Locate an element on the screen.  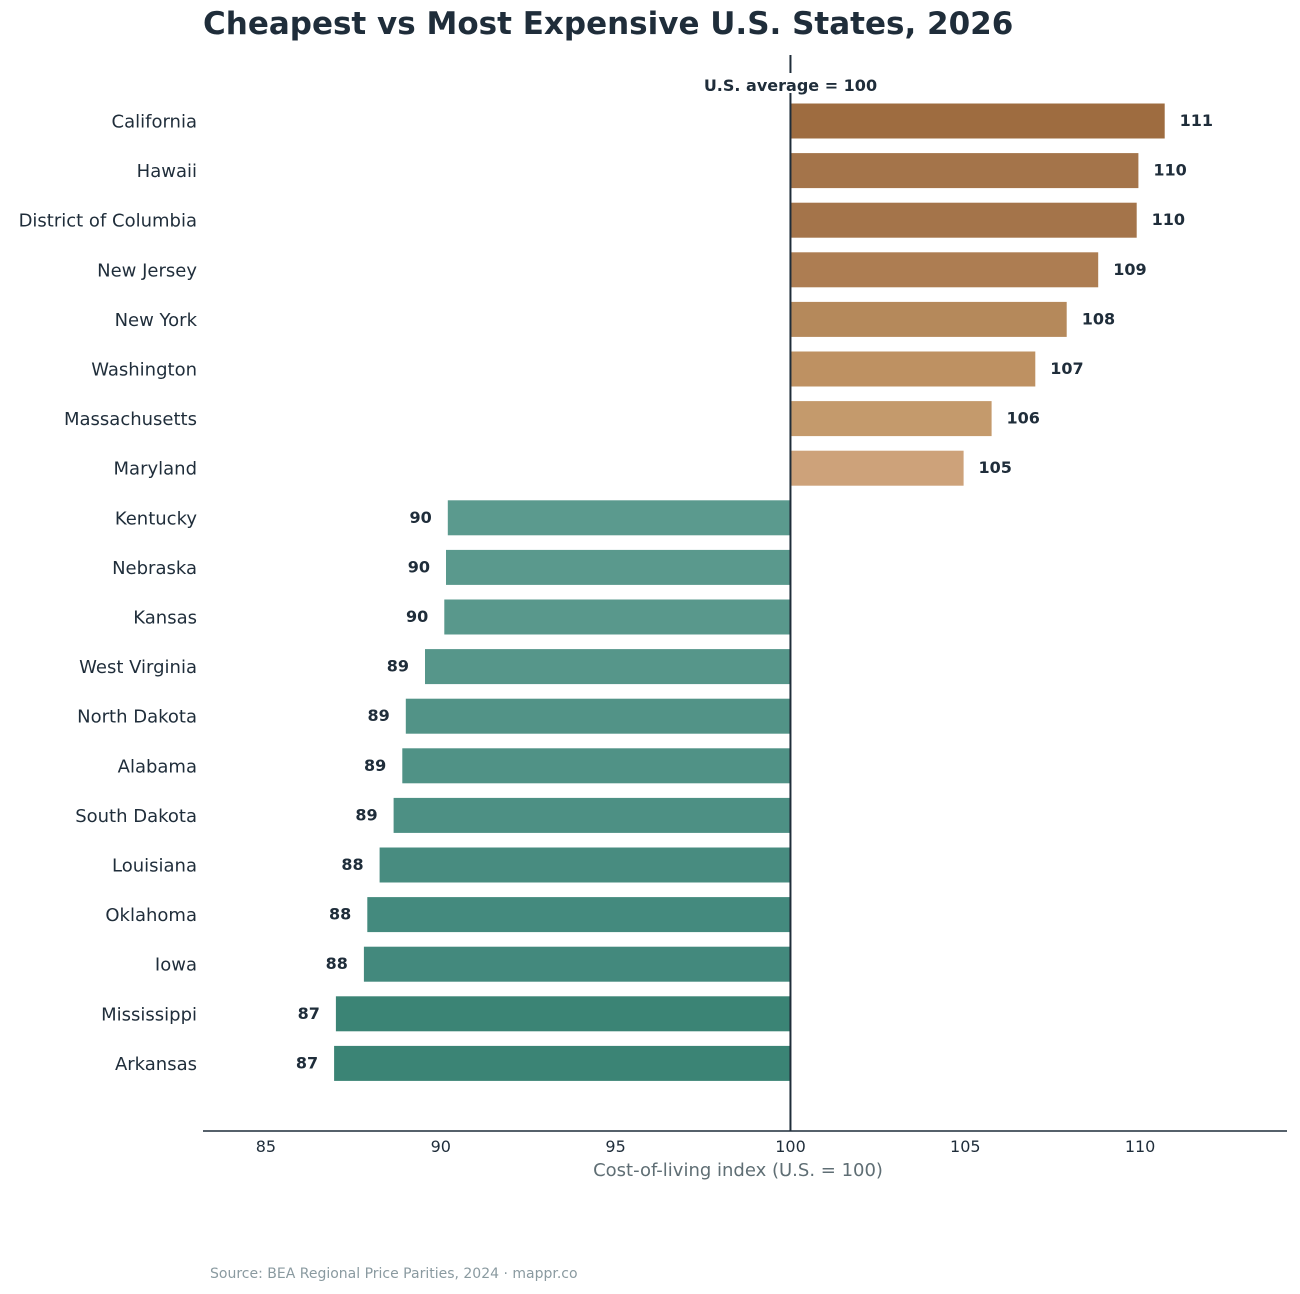
bar-california is located at coordinates (977, 121).